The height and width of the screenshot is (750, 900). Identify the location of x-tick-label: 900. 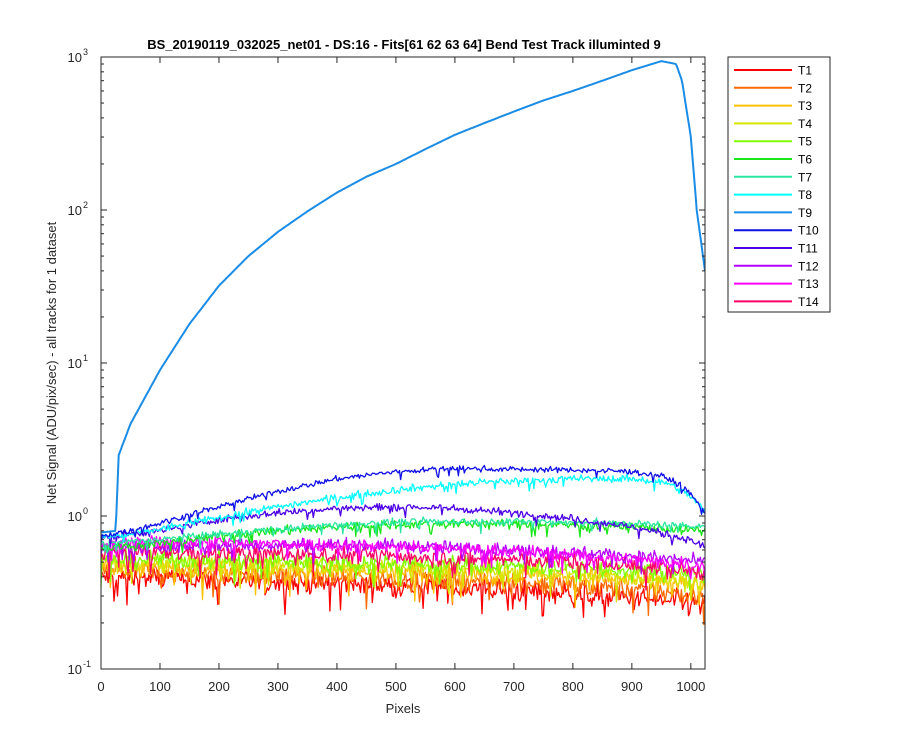
(632, 686).